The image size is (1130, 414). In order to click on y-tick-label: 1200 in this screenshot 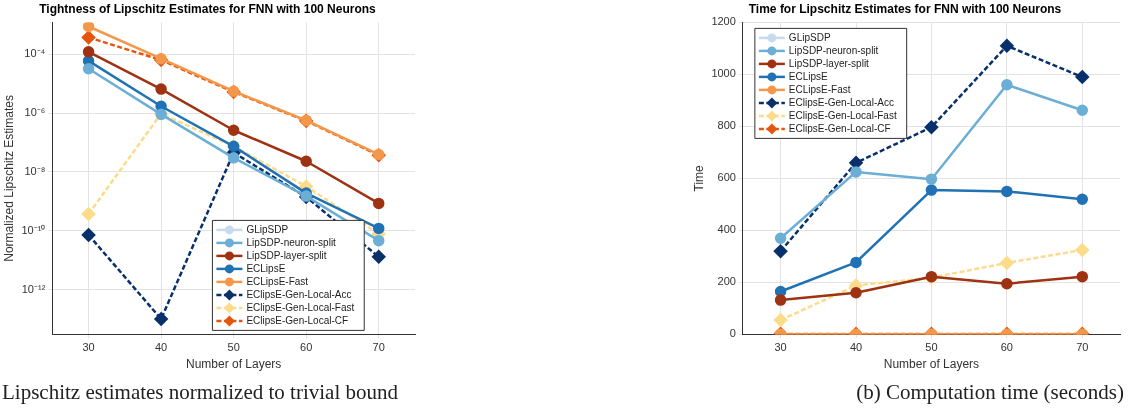, I will do `click(723, 21)`.